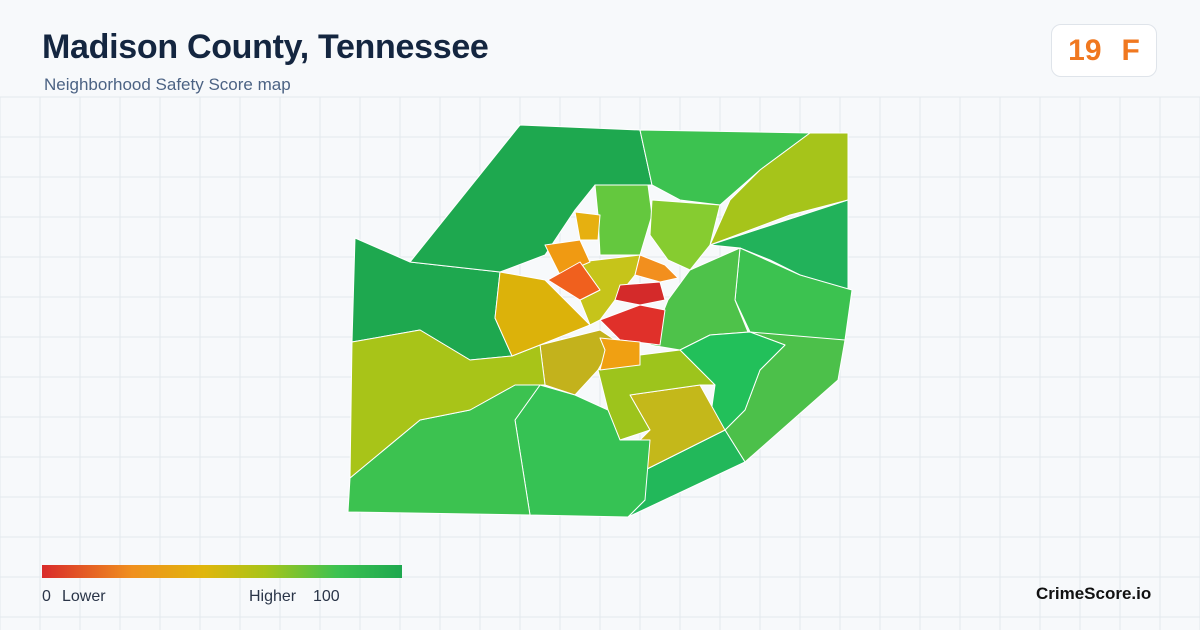 This screenshot has width=1200, height=630. I want to click on legend-gradient, so click(222, 571).